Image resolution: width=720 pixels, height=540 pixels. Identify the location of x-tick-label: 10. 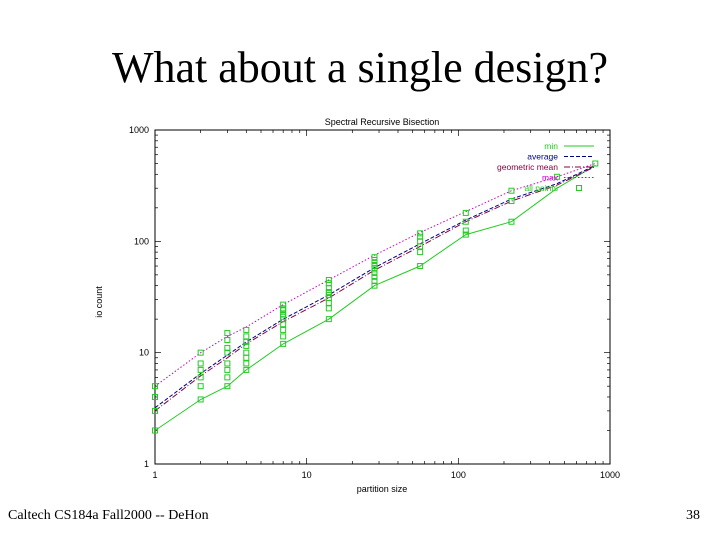
(307, 475).